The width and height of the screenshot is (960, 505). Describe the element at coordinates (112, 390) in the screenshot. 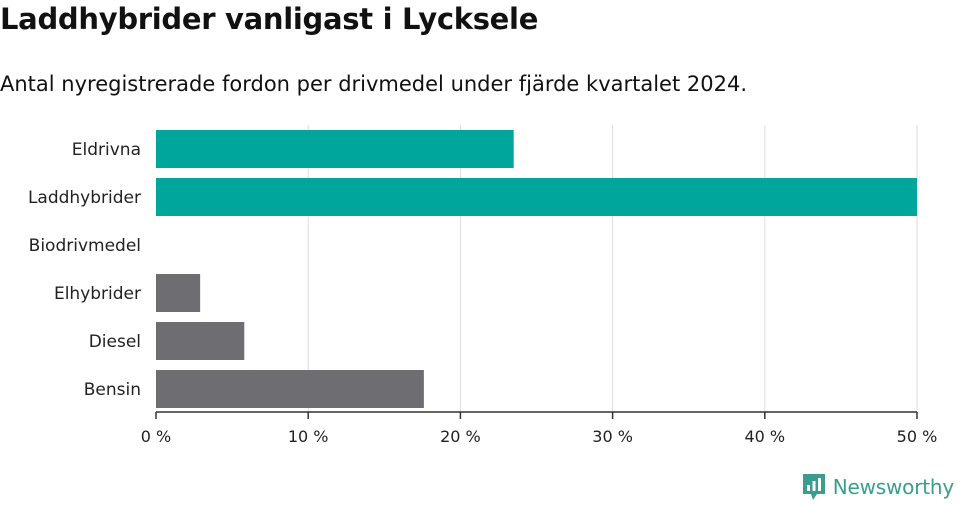

I see `category-label: Bensin` at that location.